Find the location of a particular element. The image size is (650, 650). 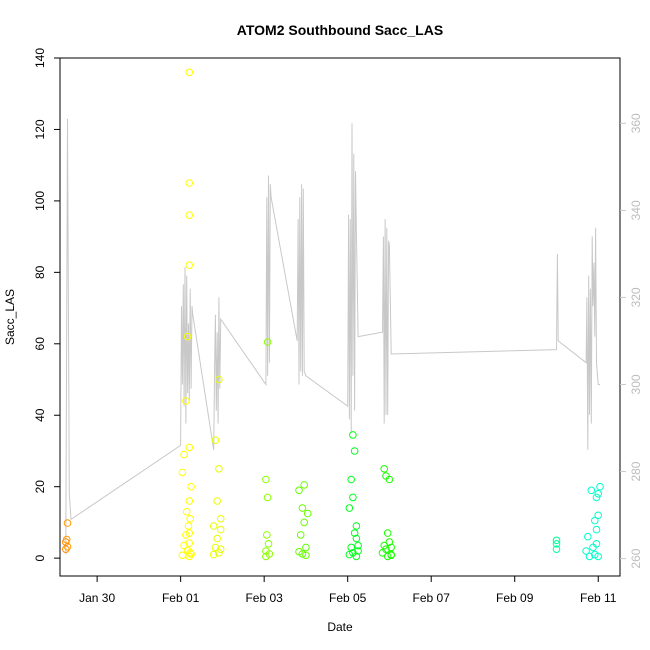

y-axis-left: 0 20 40 60 80 100 120 140 is located at coordinates (46, 304).